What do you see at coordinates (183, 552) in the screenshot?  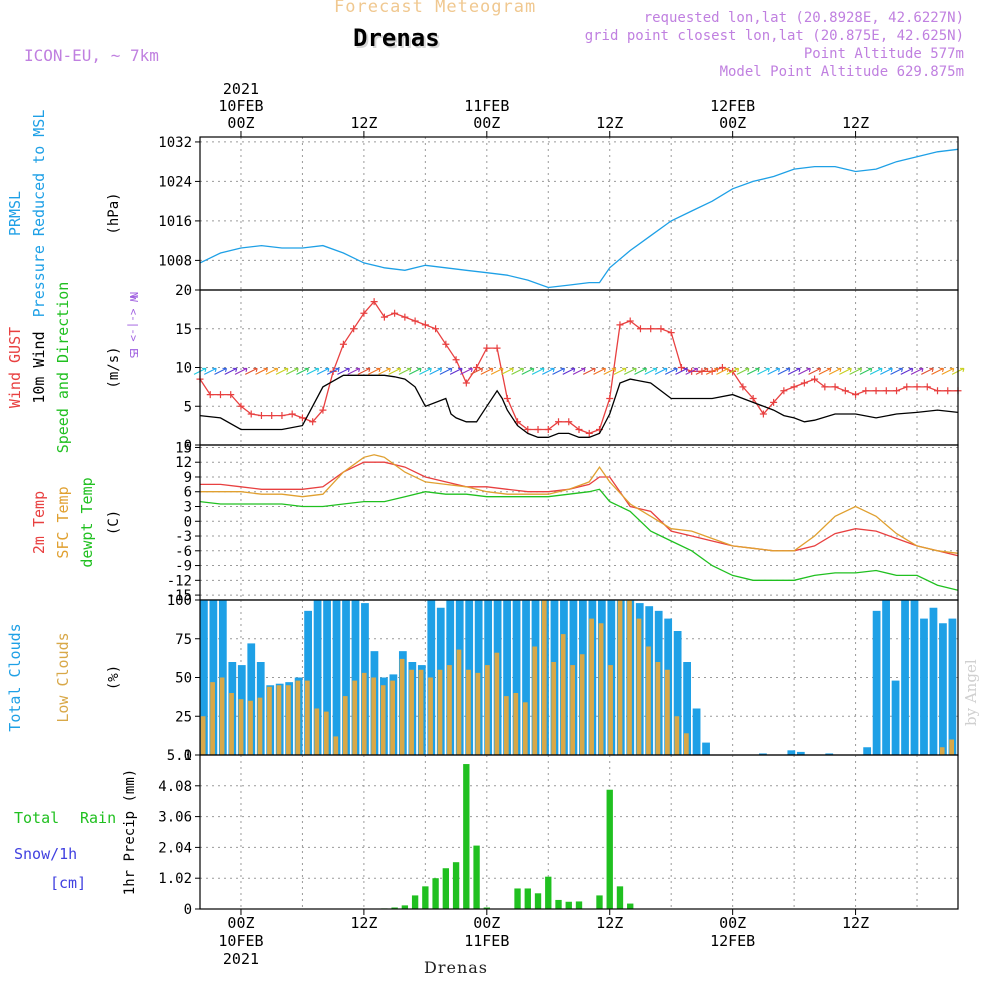 I see `y-tick-label: -6` at bounding box center [183, 552].